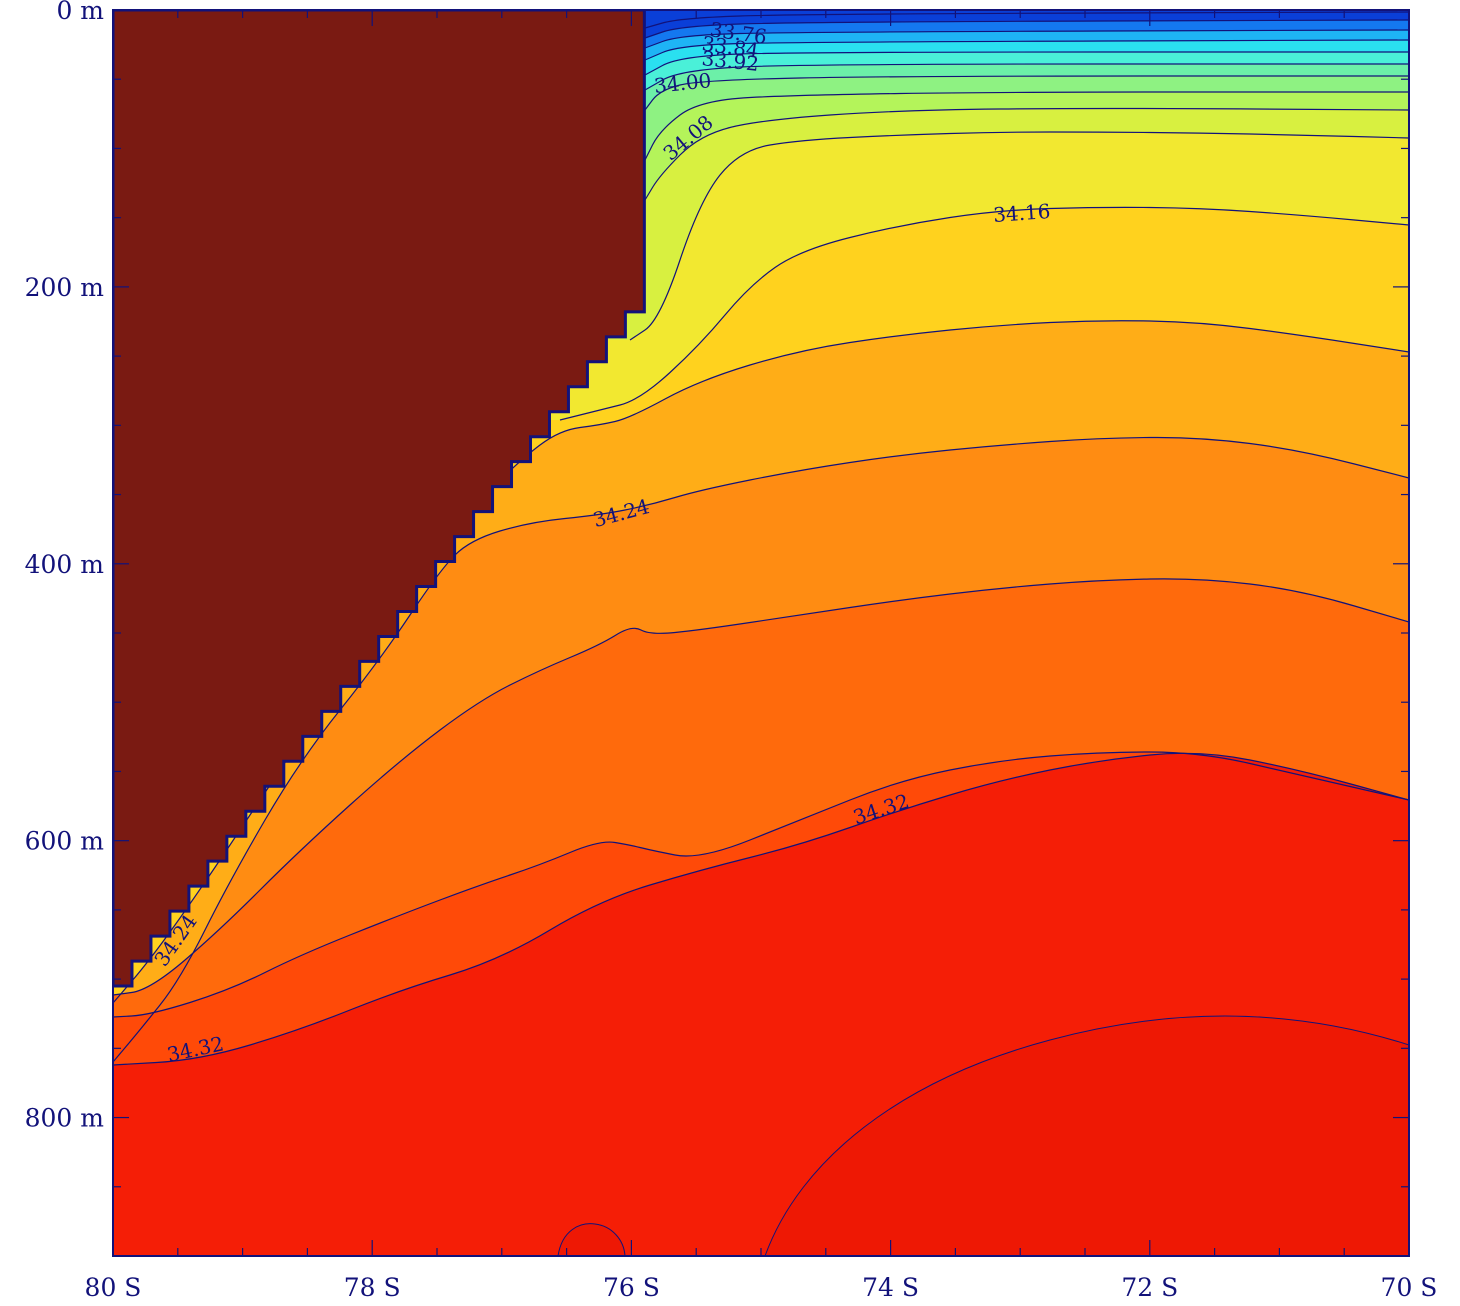 This screenshot has height=1306, width=1460. What do you see at coordinates (730, 61) in the screenshot?
I see `contour-label: 33.92` at bounding box center [730, 61].